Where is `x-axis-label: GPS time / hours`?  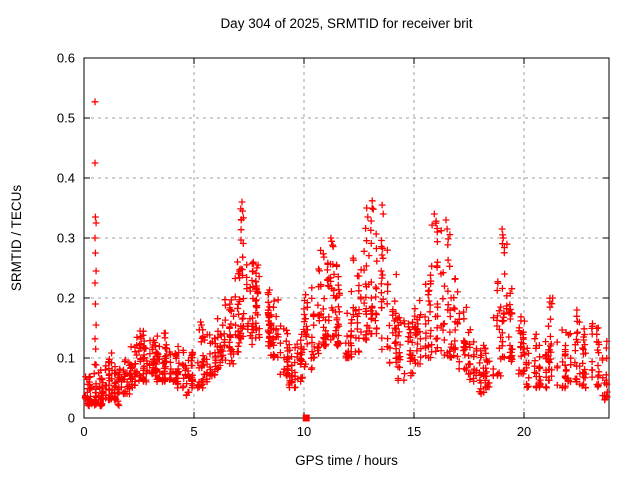 x-axis-label: GPS time / hours is located at coordinates (346, 460).